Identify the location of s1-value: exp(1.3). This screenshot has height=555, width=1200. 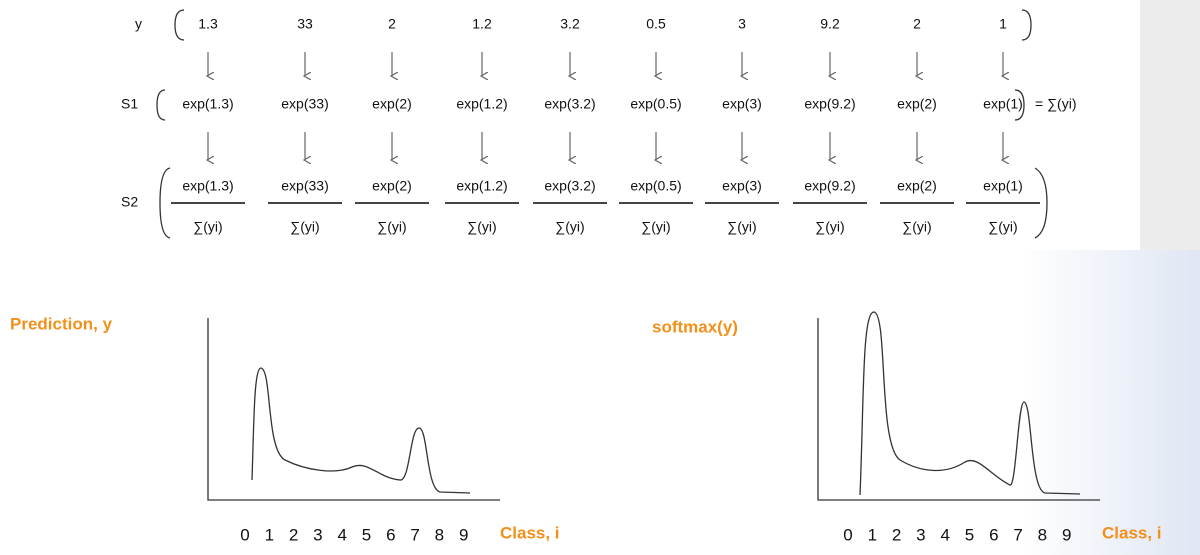
(207, 104).